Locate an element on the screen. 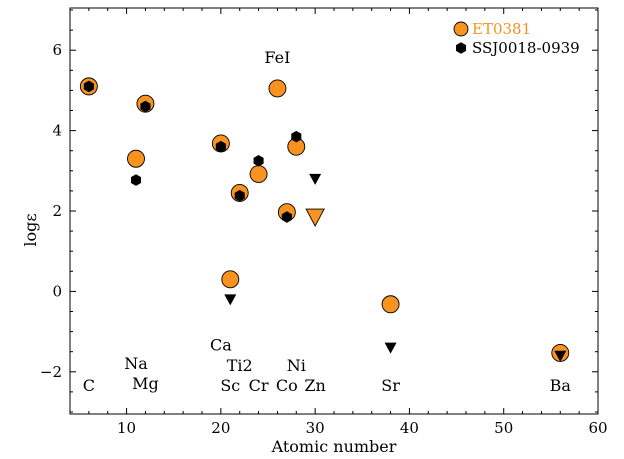 This screenshot has width=624, height=459. element-label: Ni is located at coordinates (296, 365).